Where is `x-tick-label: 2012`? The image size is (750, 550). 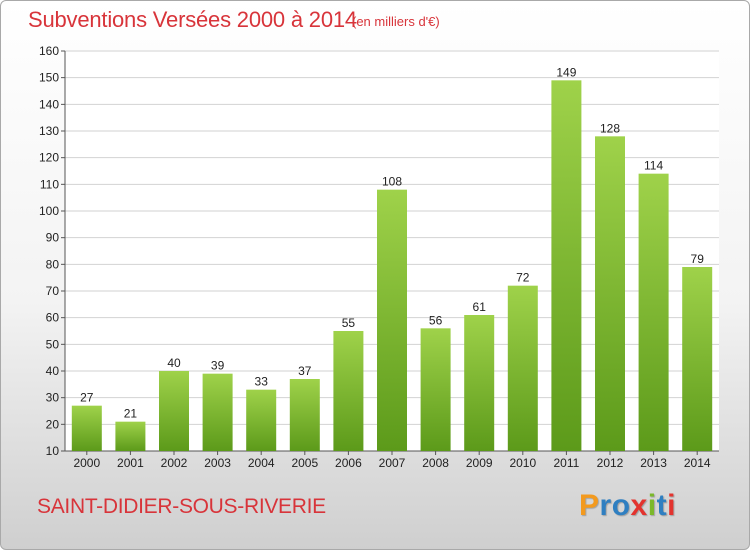 x-tick-label: 2012 is located at coordinates (610, 463).